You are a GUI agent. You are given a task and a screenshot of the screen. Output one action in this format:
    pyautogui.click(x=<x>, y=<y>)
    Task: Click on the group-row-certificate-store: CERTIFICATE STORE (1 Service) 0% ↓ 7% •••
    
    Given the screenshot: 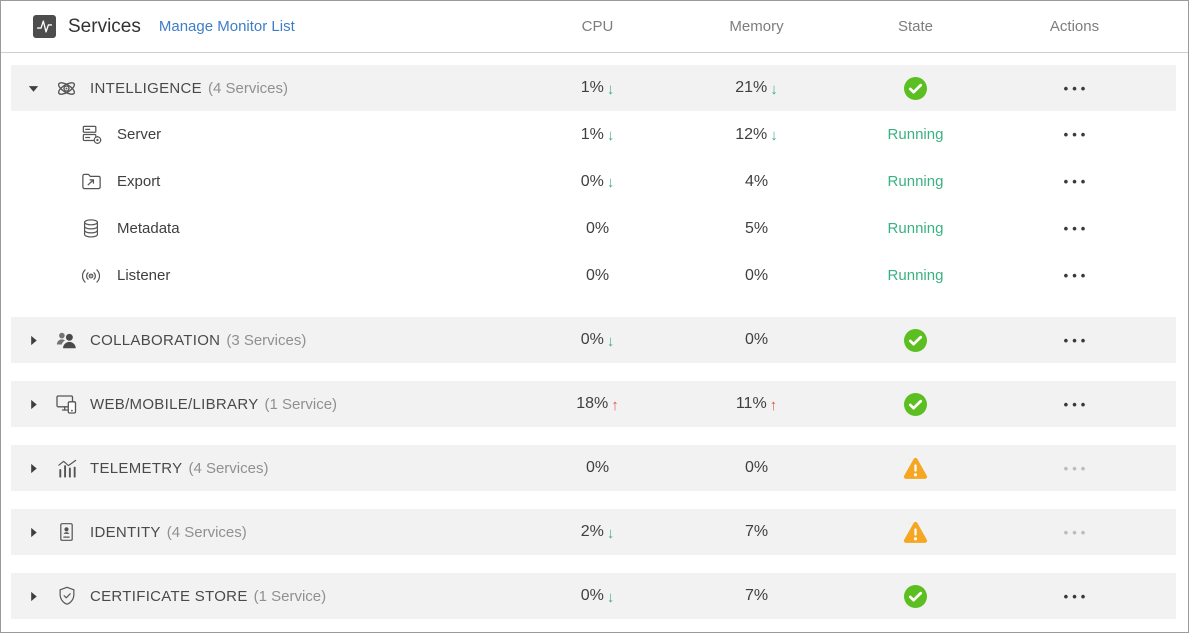 What is the action you would take?
    pyautogui.click(x=593, y=596)
    